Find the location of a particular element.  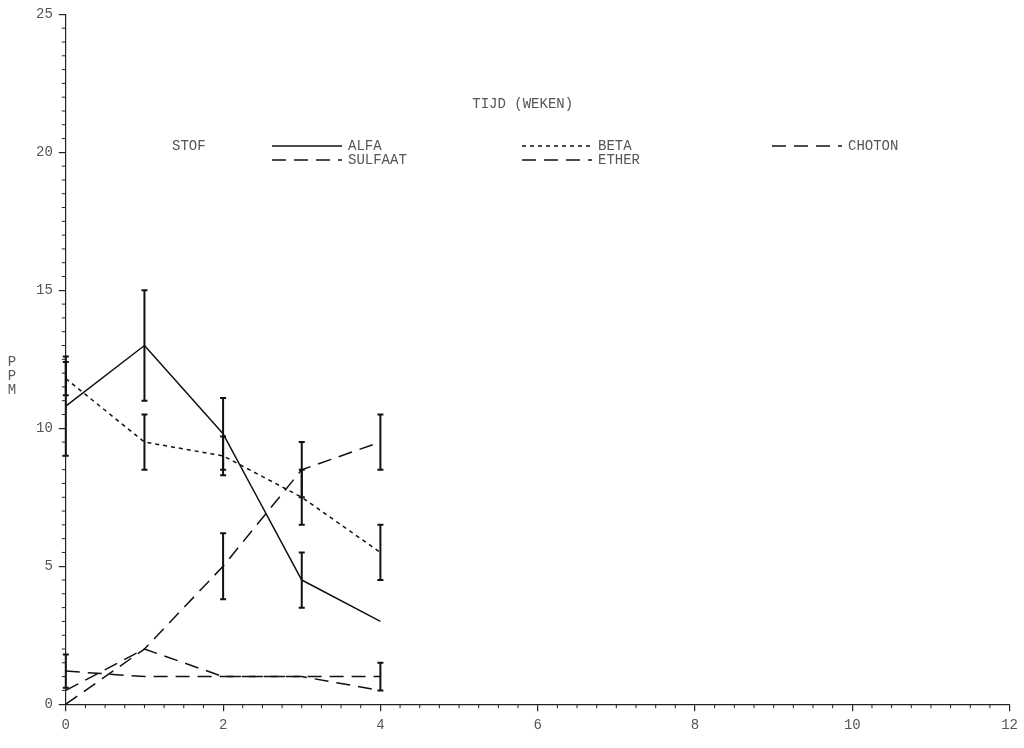

y-tick-label: 15 is located at coordinates (44, 290).